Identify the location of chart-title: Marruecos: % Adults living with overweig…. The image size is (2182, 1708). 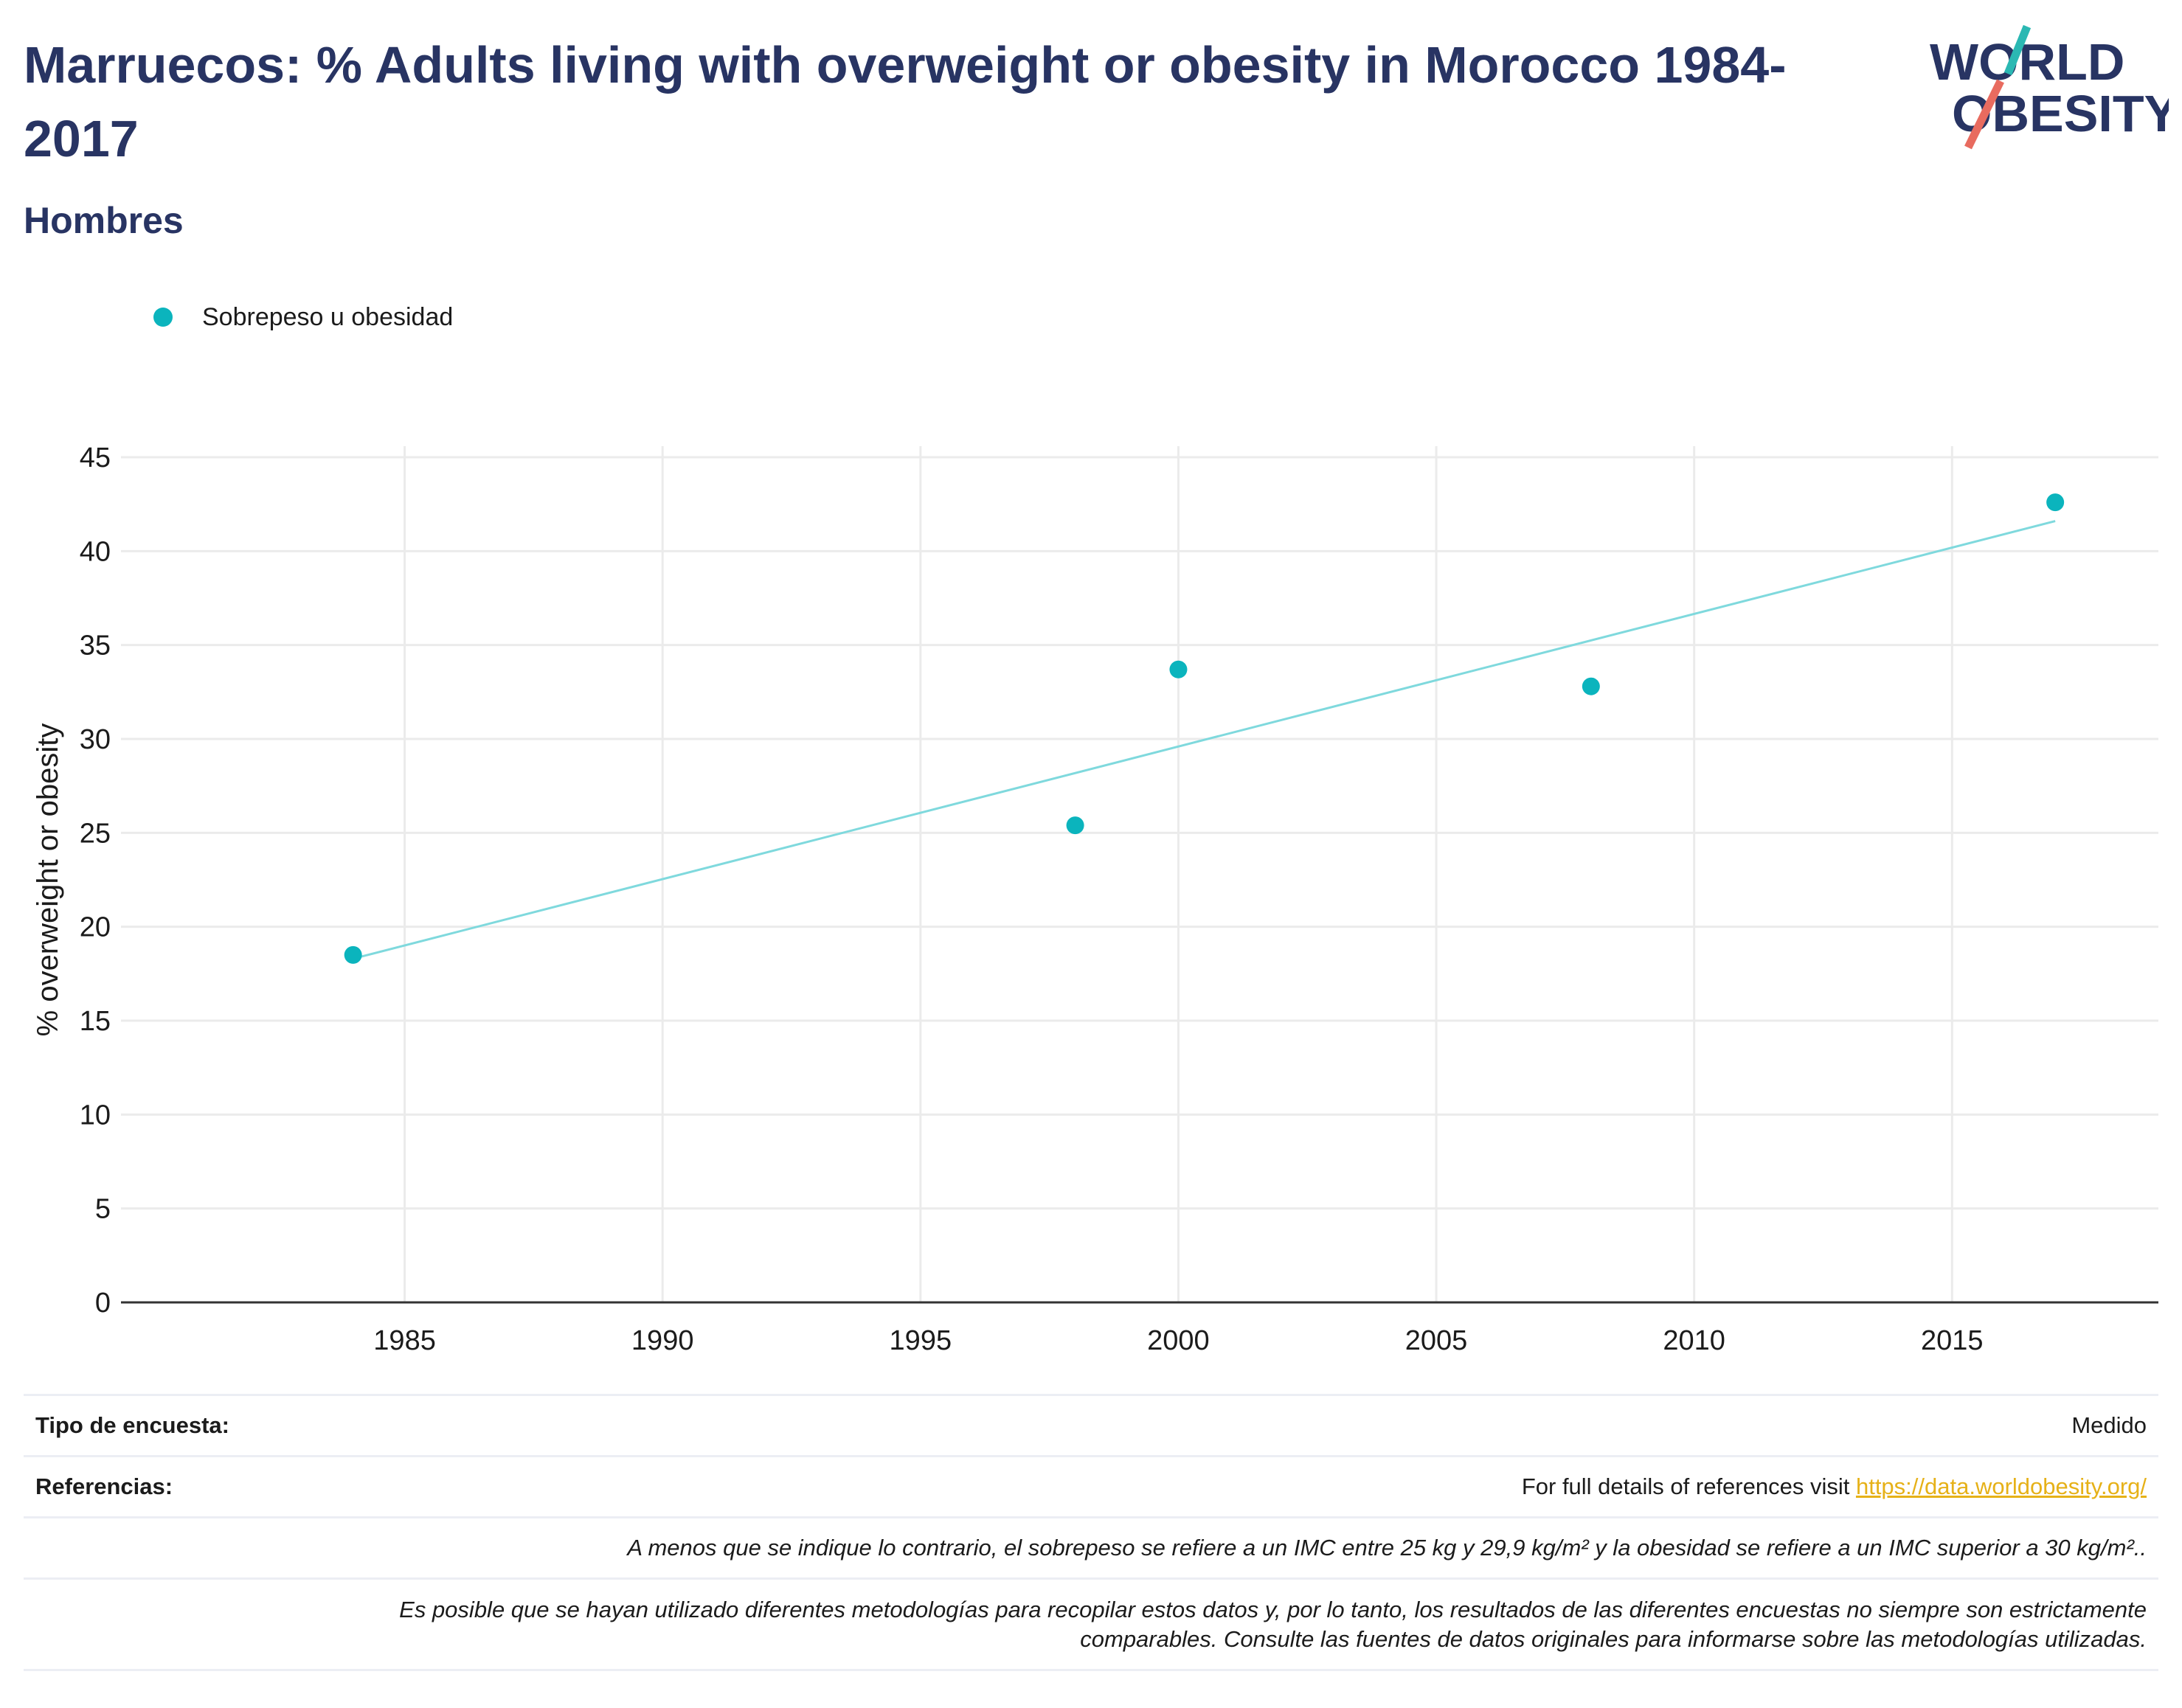
(905, 101).